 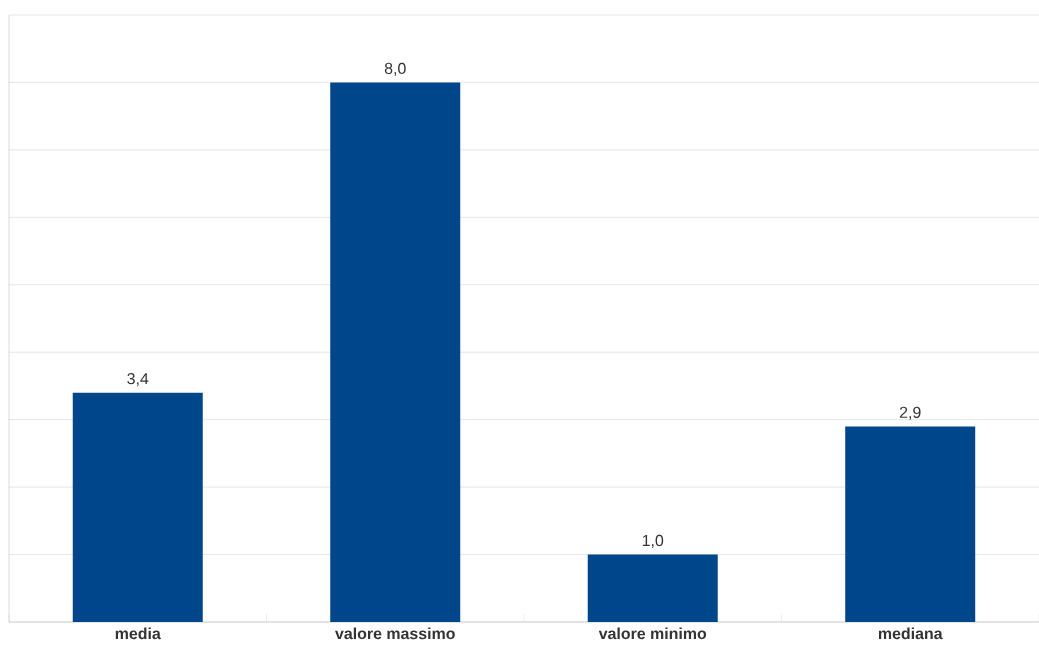 I want to click on data-label: 3,4, so click(x=138, y=379).